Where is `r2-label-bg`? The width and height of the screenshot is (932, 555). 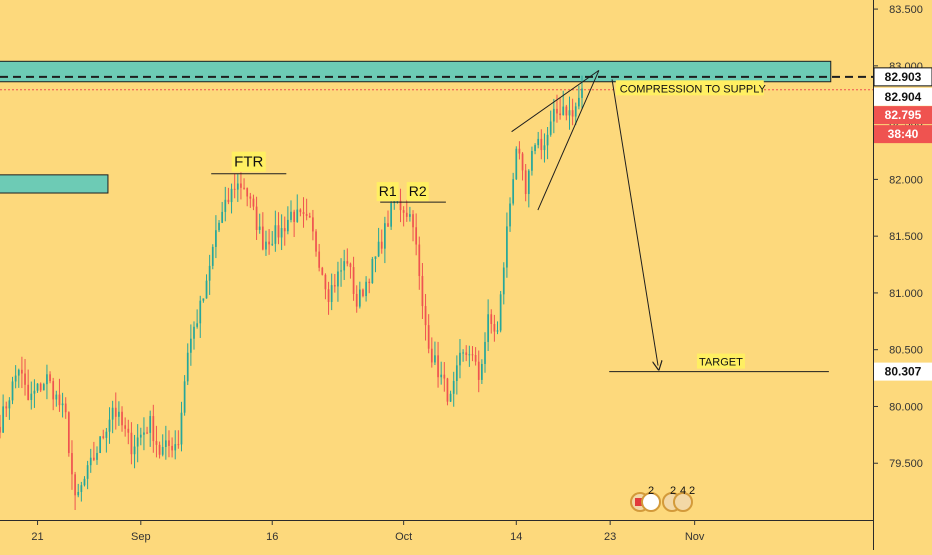 r2-label-bg is located at coordinates (417, 192).